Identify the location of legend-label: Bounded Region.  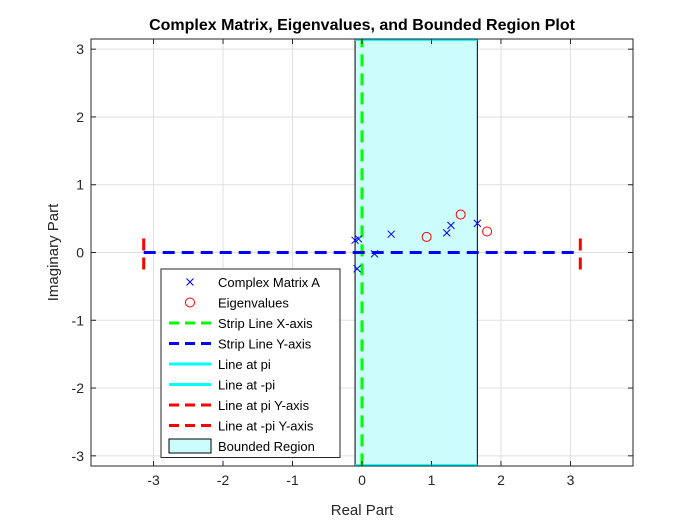
(266, 446).